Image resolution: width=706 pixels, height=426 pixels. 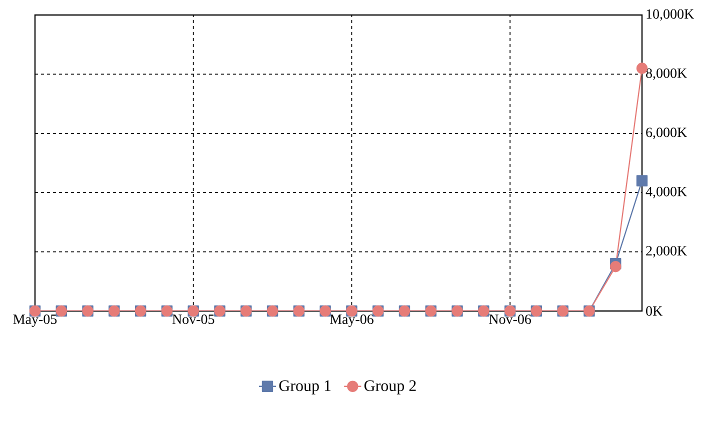 I want to click on y-tick-label: 4,000K, so click(x=667, y=192).